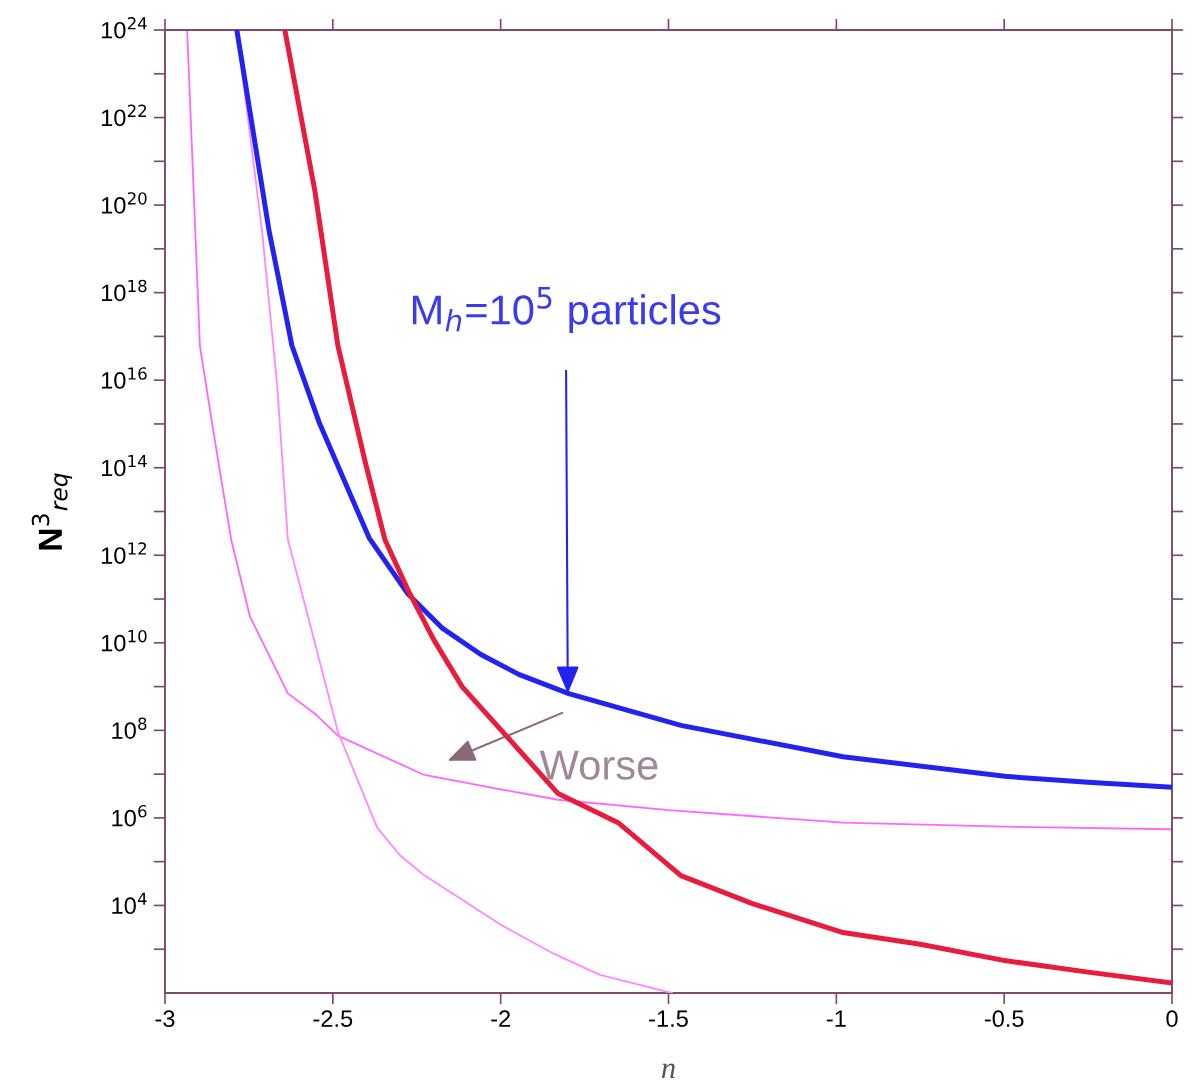 The width and height of the screenshot is (1193, 1084). Describe the element at coordinates (124, 290) in the screenshot. I see `y-tick-label: 10$^{18}$` at that location.